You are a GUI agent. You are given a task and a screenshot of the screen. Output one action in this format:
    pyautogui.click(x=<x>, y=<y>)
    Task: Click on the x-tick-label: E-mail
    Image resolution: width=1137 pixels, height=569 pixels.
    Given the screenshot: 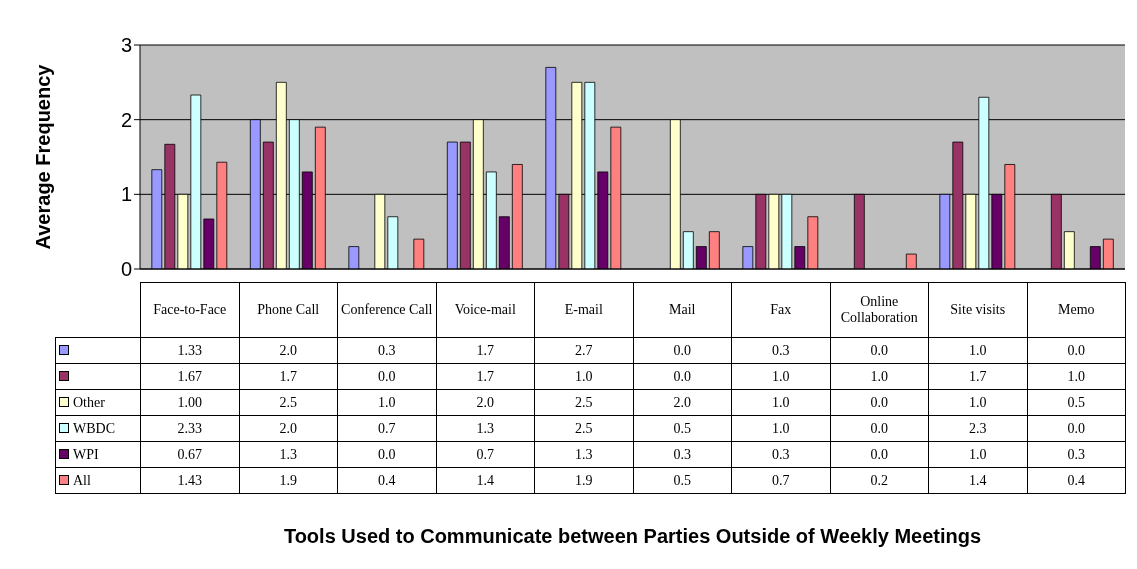 What is the action you would take?
    pyautogui.click(x=583, y=310)
    